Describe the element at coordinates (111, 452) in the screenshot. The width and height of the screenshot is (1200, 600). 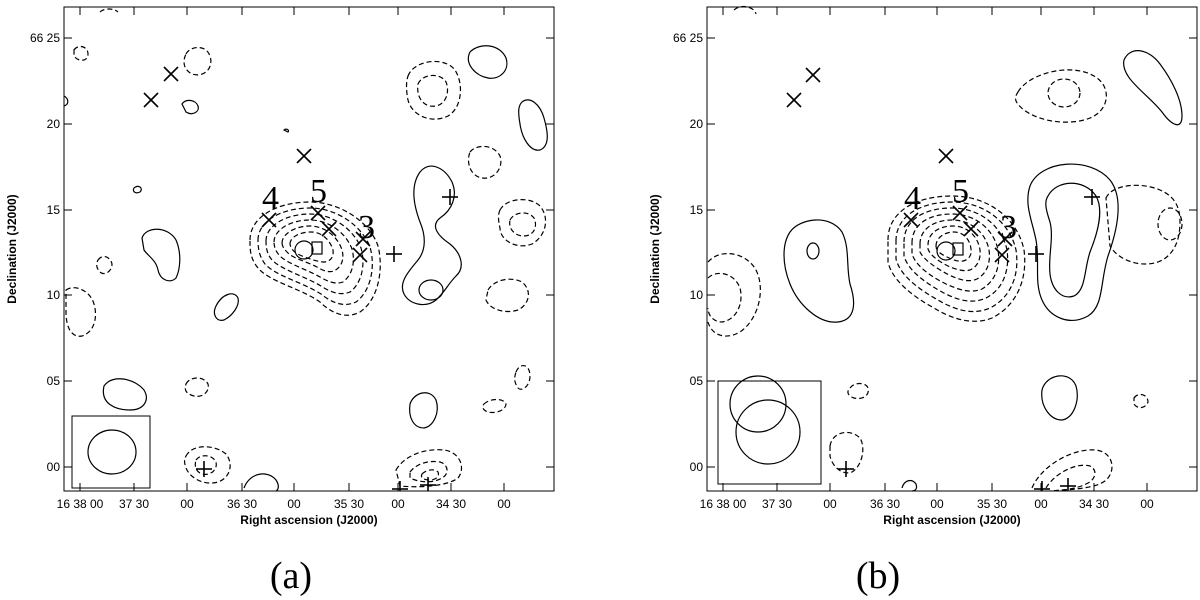
I see `panel-a-beam-inset` at that location.